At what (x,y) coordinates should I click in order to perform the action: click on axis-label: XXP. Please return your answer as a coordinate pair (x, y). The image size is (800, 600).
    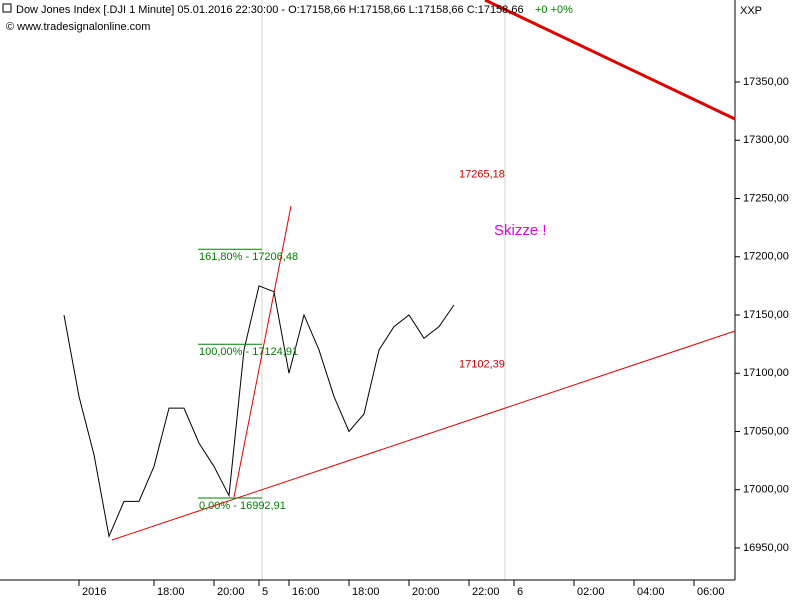
    Looking at the image, I should click on (751, 11).